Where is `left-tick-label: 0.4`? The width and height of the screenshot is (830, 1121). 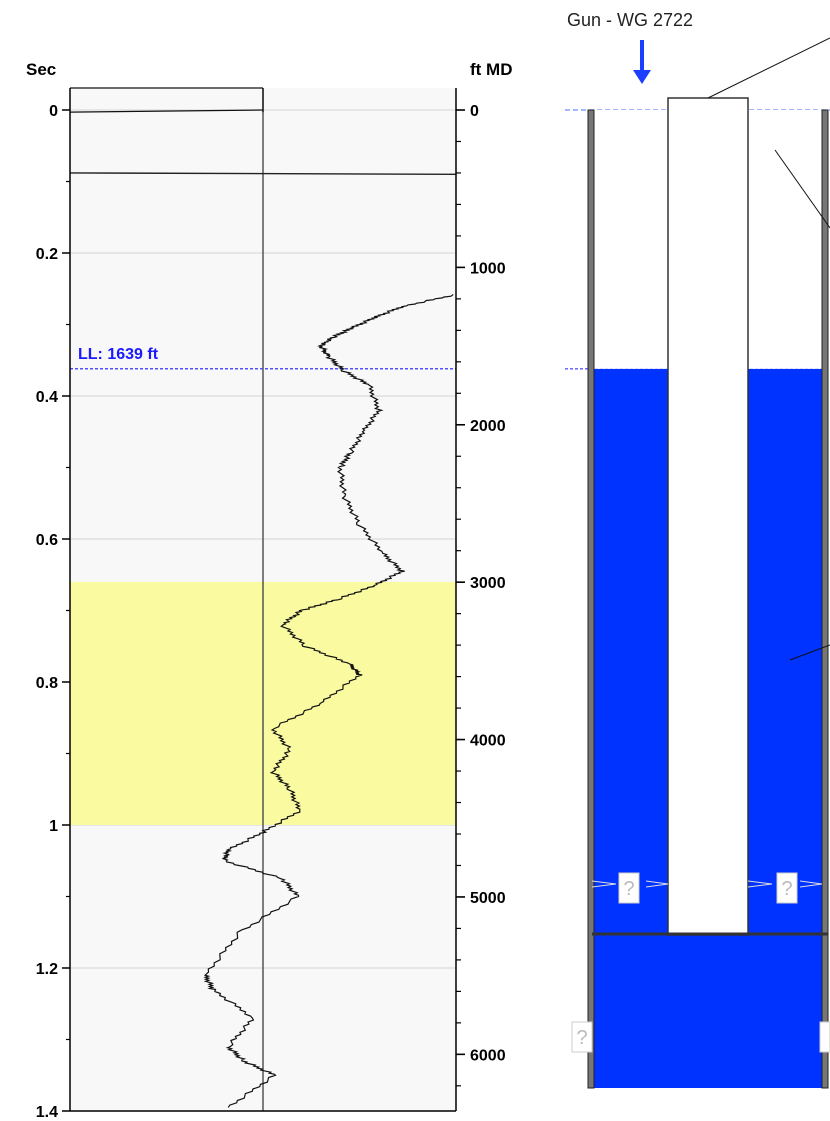
left-tick-label: 0.4 is located at coordinates (47, 397).